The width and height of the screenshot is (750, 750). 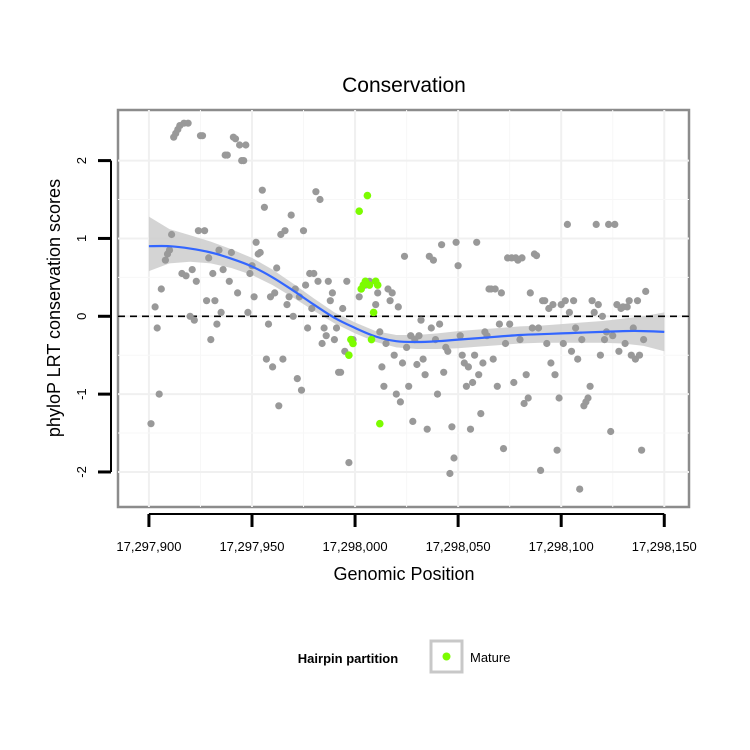 I want to click on y-tick-label: 2, so click(x=81, y=160).